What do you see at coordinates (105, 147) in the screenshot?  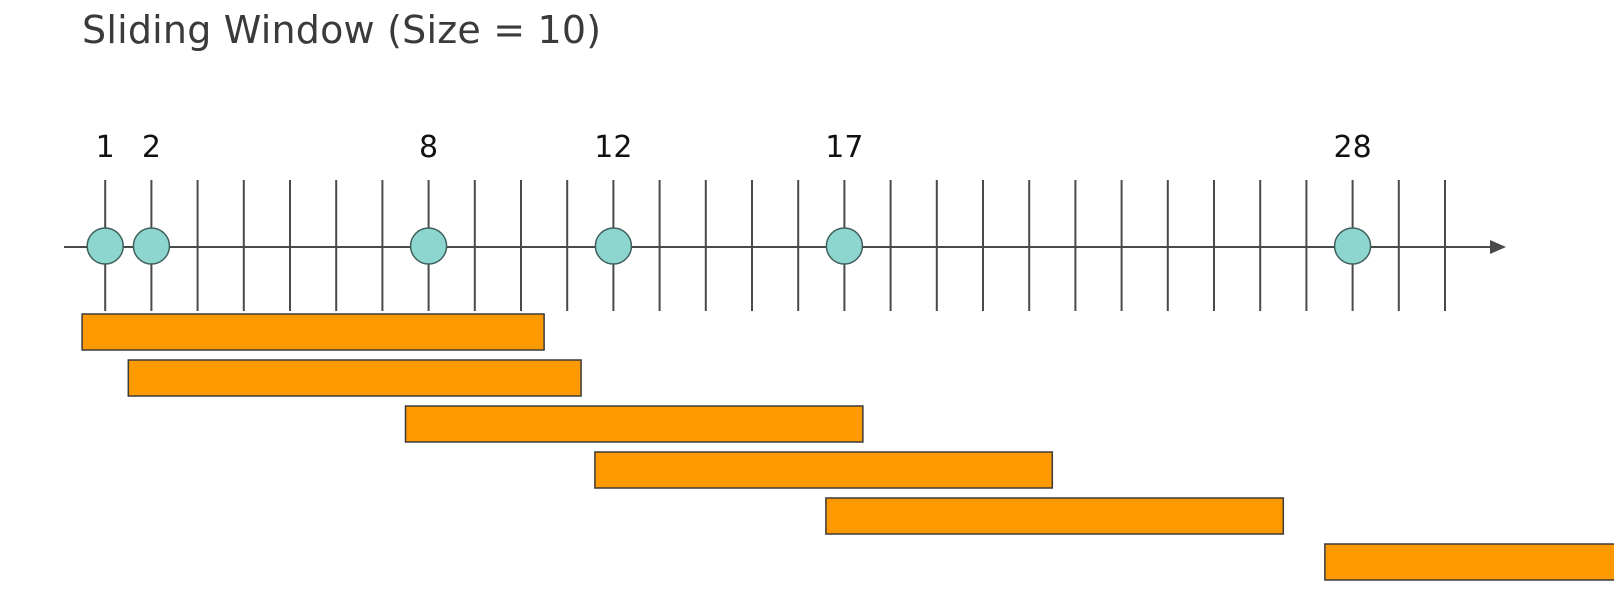 I see `event-label: 1` at bounding box center [105, 147].